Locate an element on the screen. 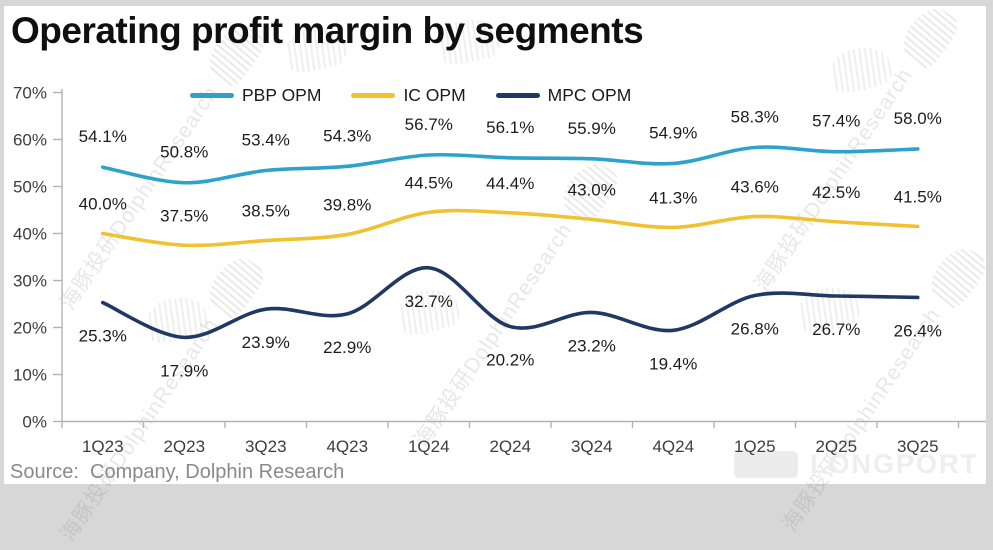 The width and height of the screenshot is (993, 550). longport-watermark: LONGPORT is located at coordinates (856, 464).